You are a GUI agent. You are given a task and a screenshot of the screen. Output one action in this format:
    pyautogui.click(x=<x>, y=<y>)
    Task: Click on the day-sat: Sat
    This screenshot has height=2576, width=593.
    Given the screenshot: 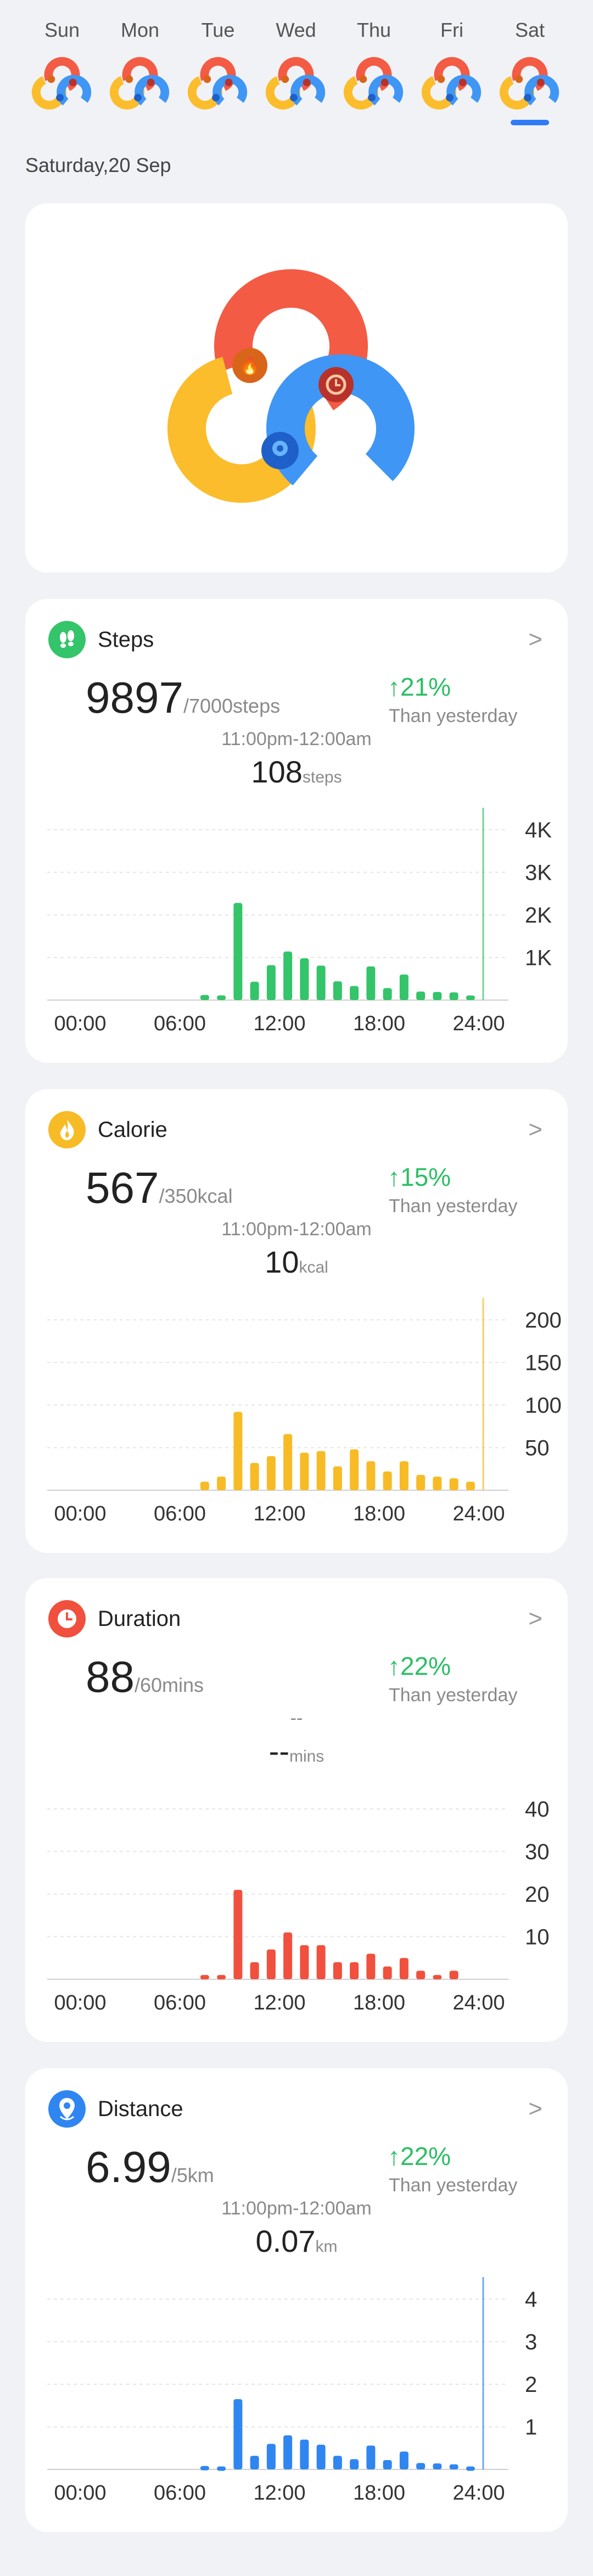 What is the action you would take?
    pyautogui.click(x=530, y=65)
    